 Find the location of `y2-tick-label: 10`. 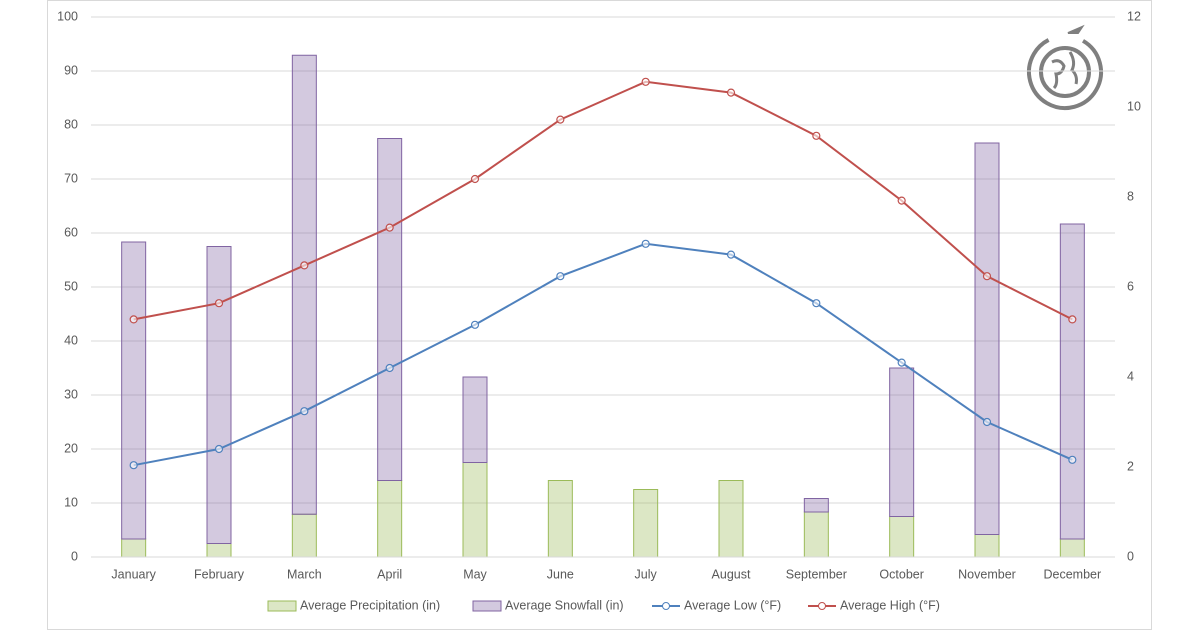

y2-tick-label: 10 is located at coordinates (1134, 106).